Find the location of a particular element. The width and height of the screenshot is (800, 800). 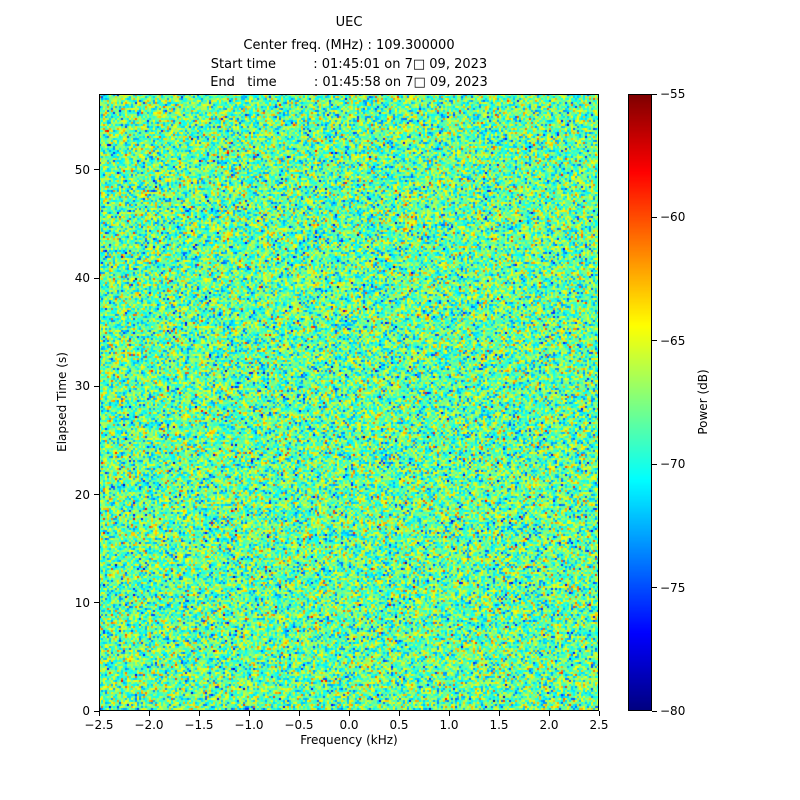

x-tick-label: 2.5 is located at coordinates (599, 725).